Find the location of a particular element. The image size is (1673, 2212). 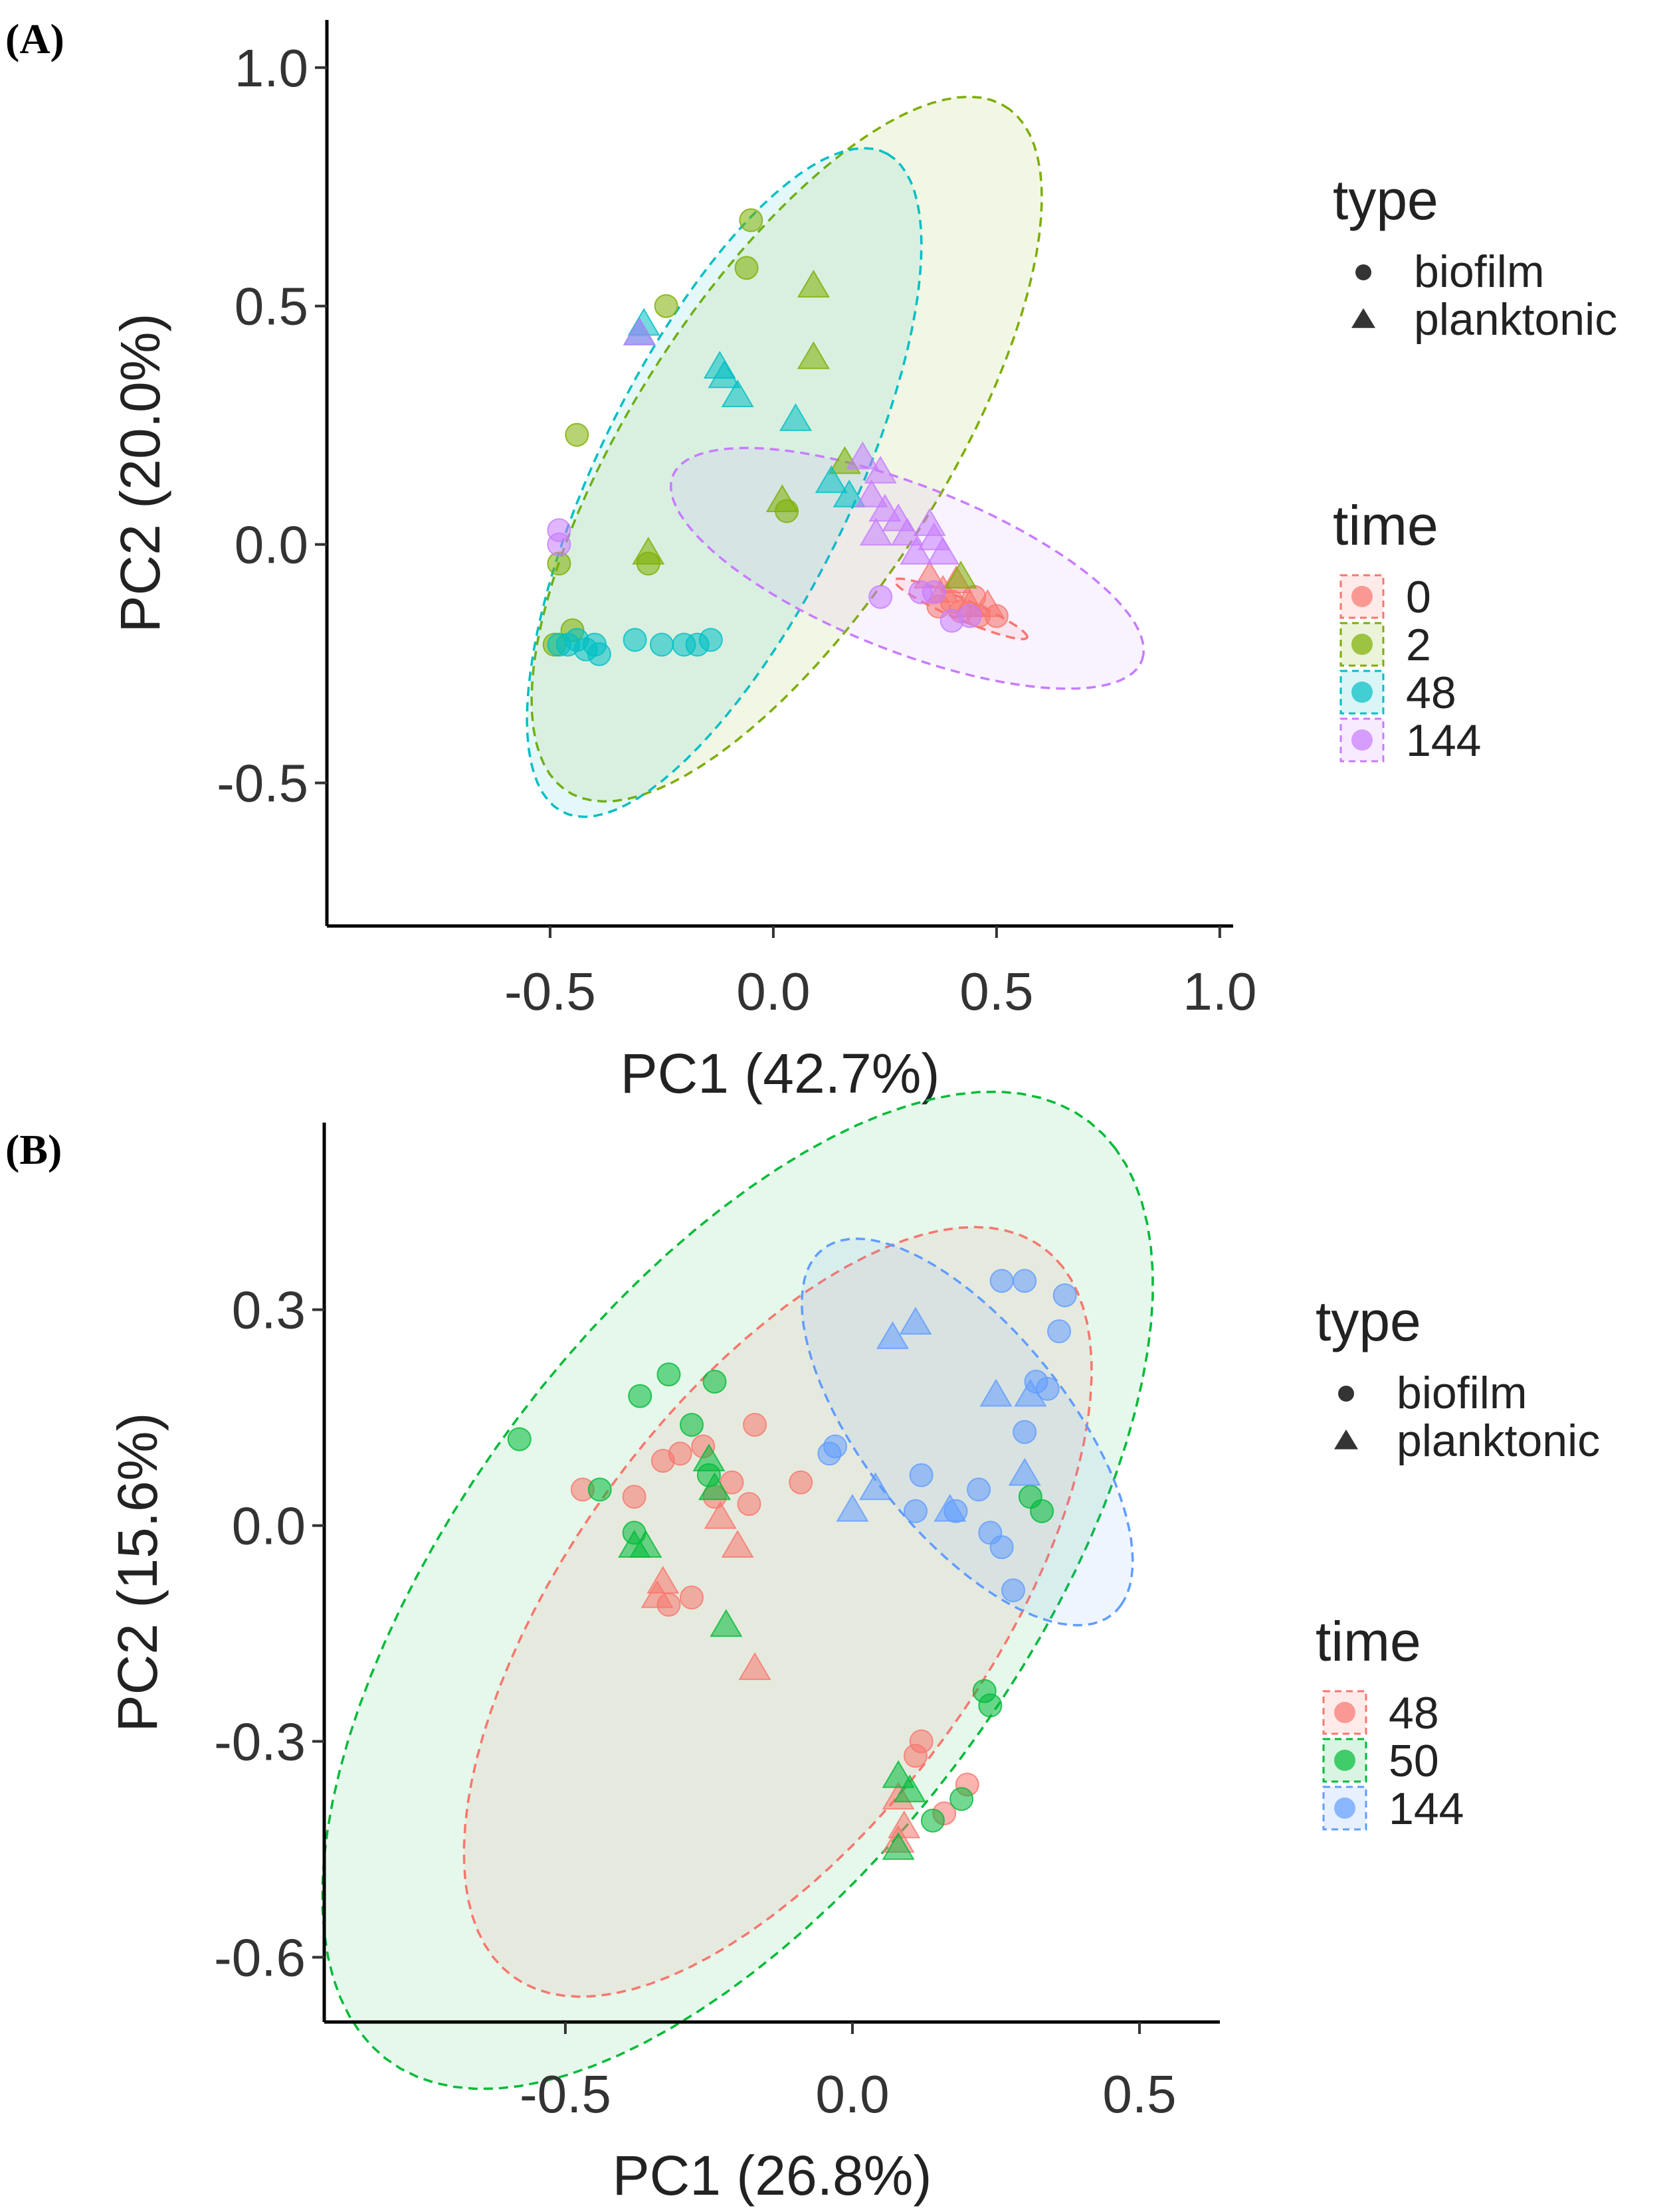

panel-label: (B) is located at coordinates (33, 1149).